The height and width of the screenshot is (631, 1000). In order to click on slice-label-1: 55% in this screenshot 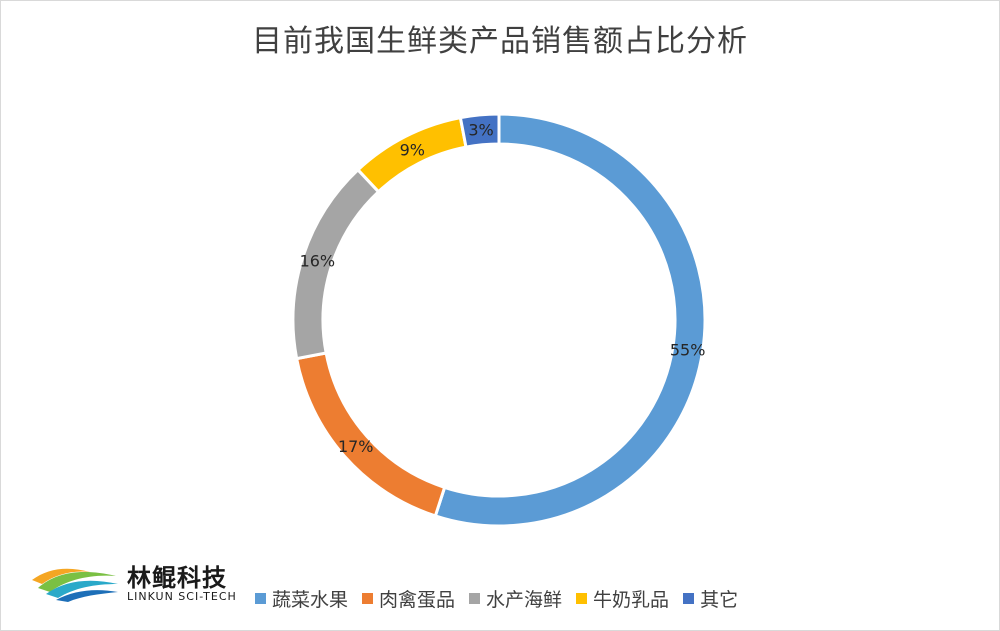, I will do `click(688, 349)`.